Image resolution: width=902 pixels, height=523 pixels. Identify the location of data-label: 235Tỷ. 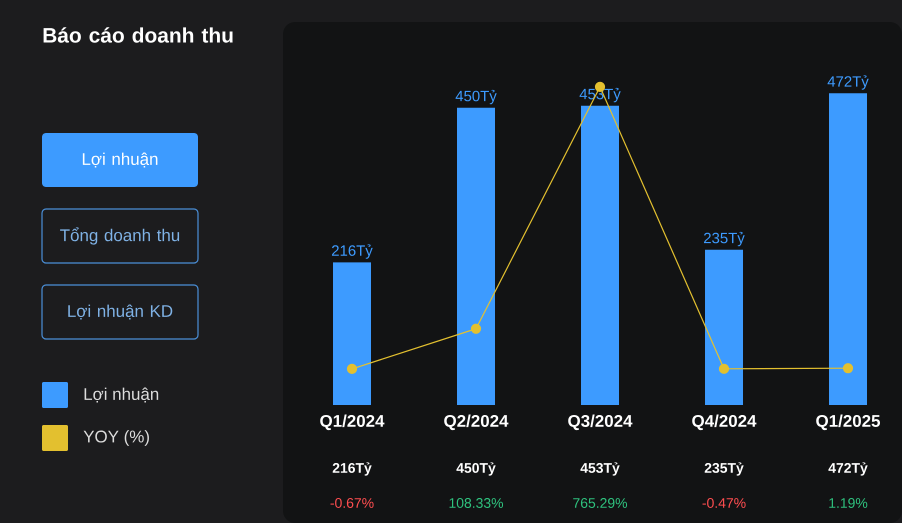
(724, 469).